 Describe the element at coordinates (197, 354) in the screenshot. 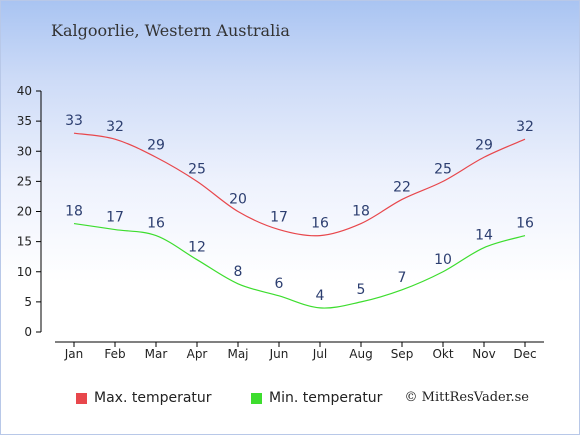

I see `x-tick-label: Apr` at that location.